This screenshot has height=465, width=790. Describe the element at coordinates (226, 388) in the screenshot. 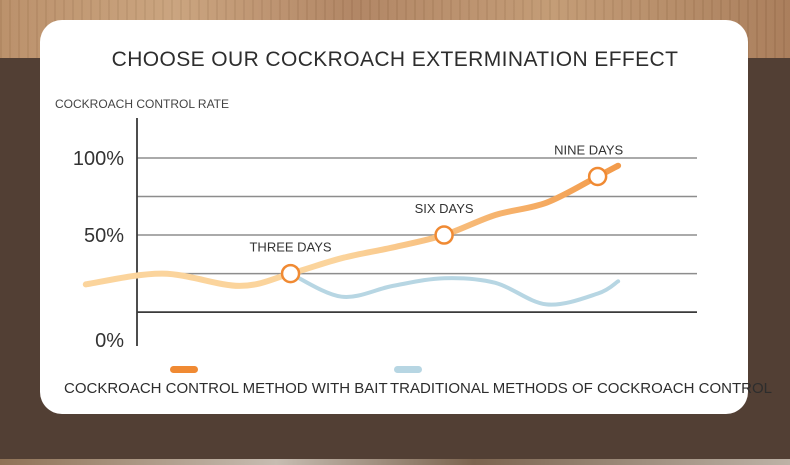

I see `legend-label-bait: COCKROACH CONTROL METHOD WITH BAIT` at that location.